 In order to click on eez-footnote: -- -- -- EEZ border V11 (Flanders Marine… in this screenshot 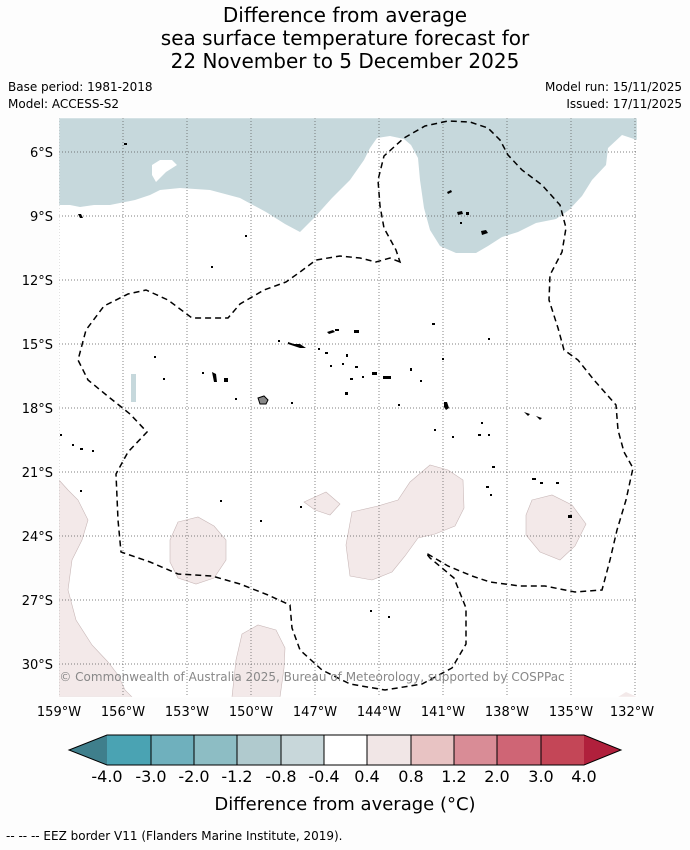, I will do `click(174, 836)`.